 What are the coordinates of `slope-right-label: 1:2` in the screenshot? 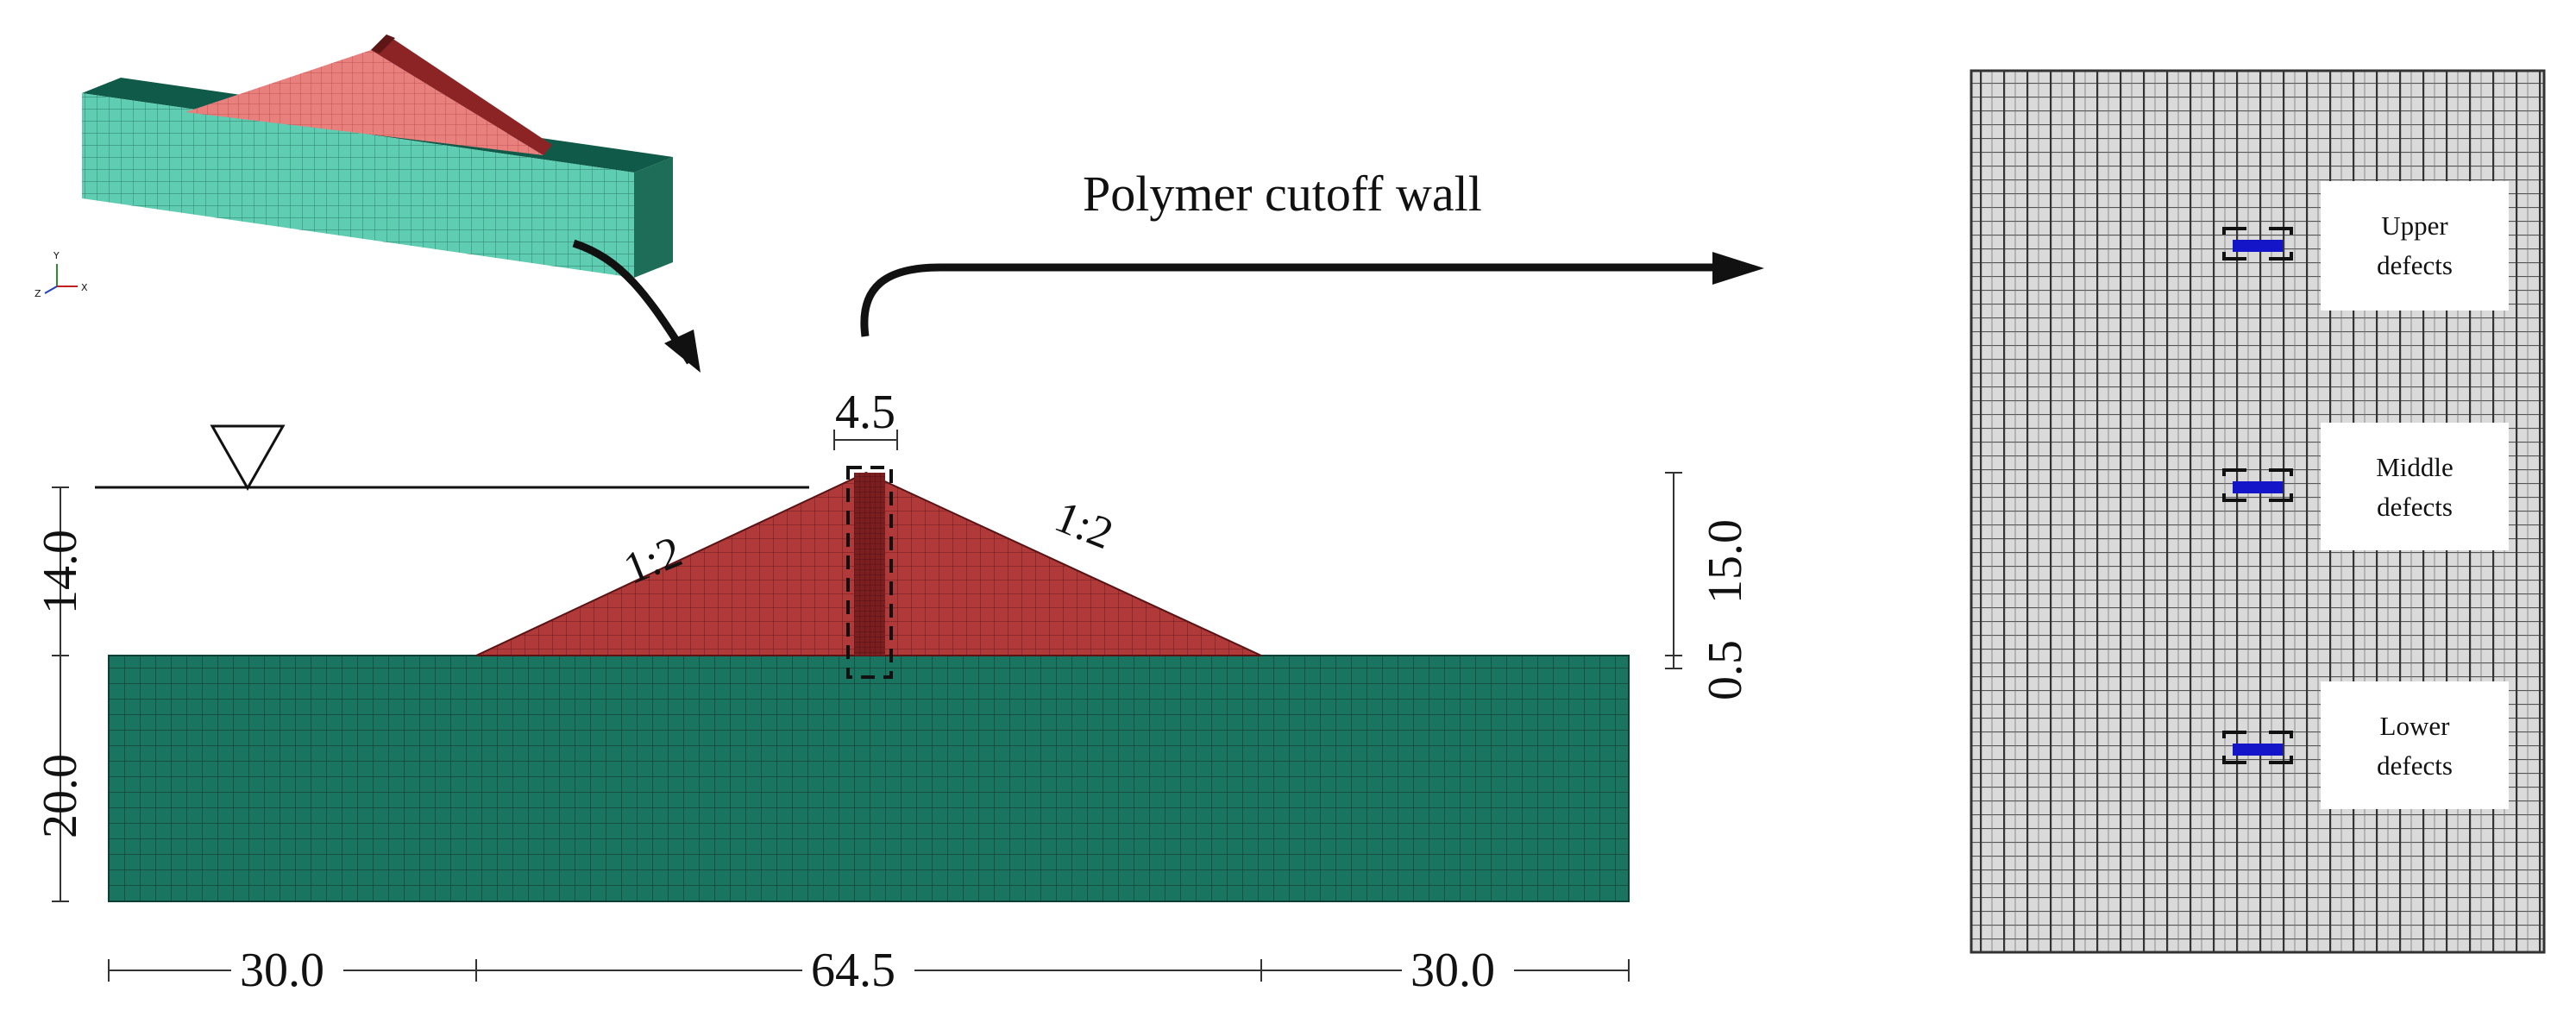 It's located at (1084, 526).